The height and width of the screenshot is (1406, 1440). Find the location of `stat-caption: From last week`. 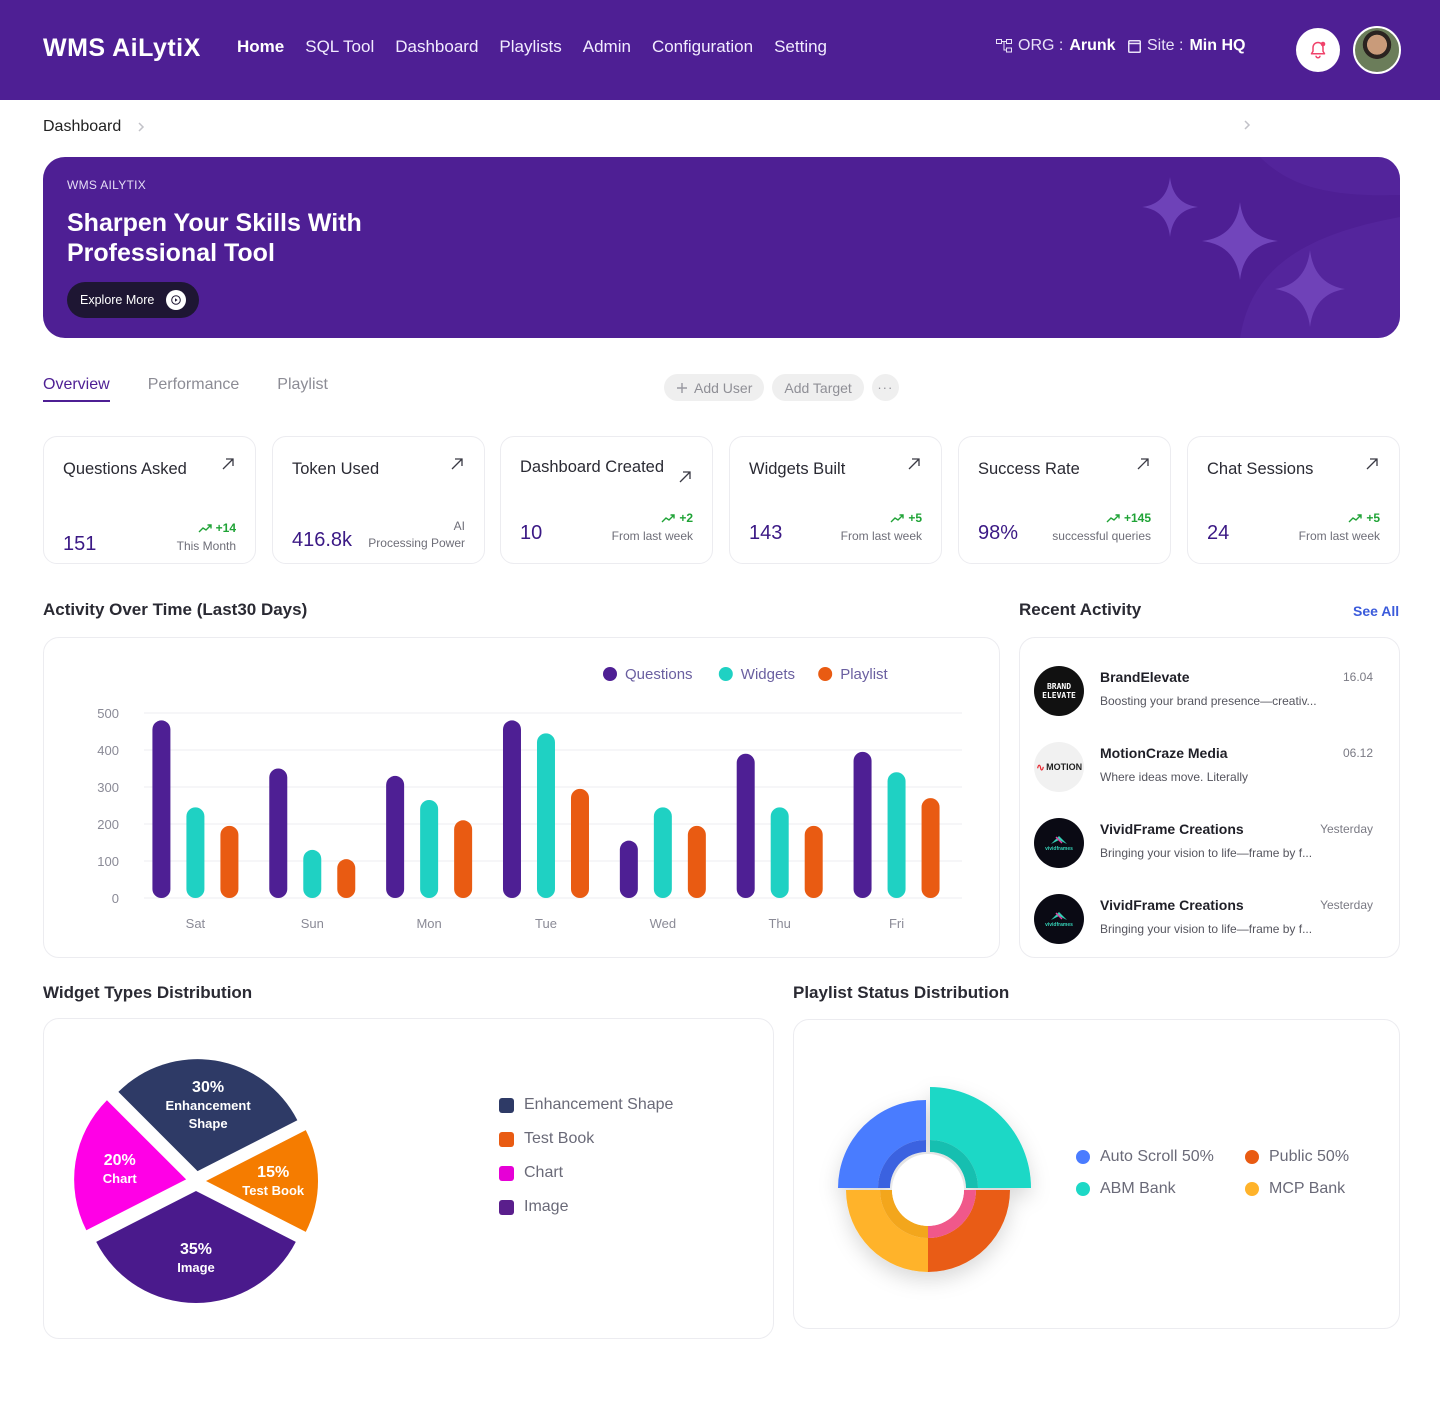

stat-caption: From last week is located at coordinates (881, 536).